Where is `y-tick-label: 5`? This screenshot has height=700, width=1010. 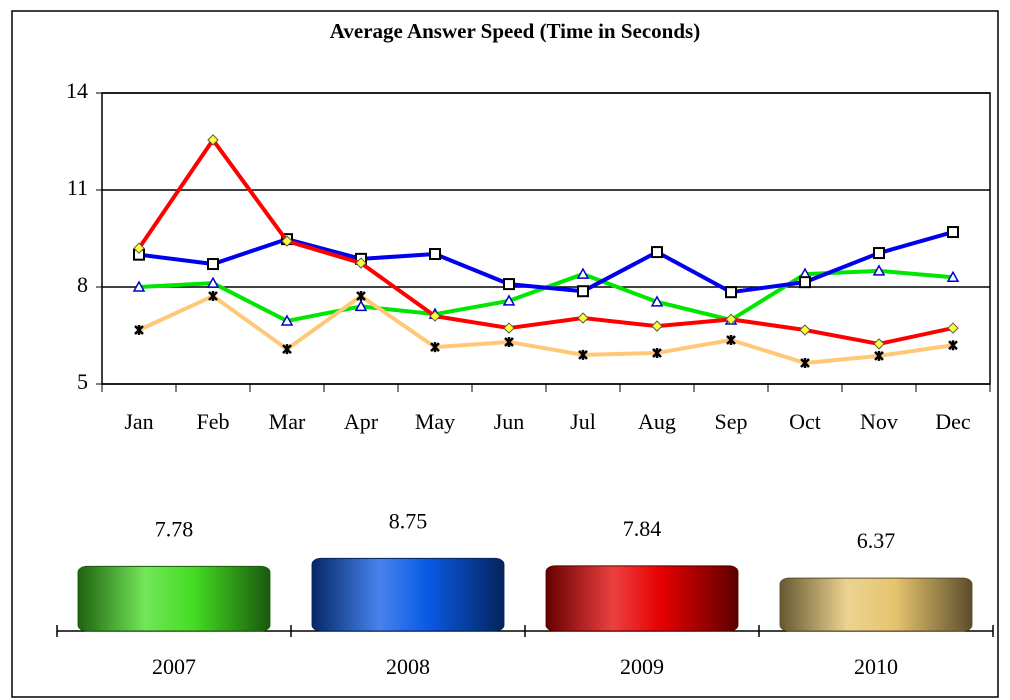 y-tick-label: 5 is located at coordinates (82, 381).